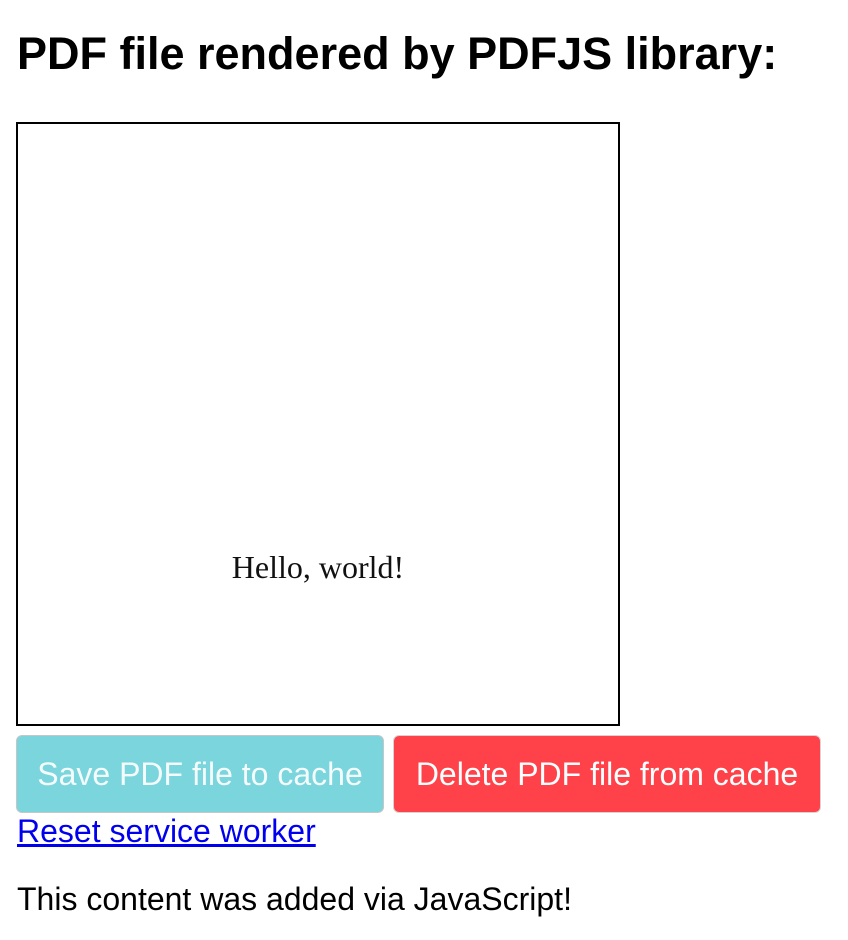 The height and width of the screenshot is (940, 848). What do you see at coordinates (318, 567) in the screenshot?
I see `pdf-content-text: Hello, world!` at bounding box center [318, 567].